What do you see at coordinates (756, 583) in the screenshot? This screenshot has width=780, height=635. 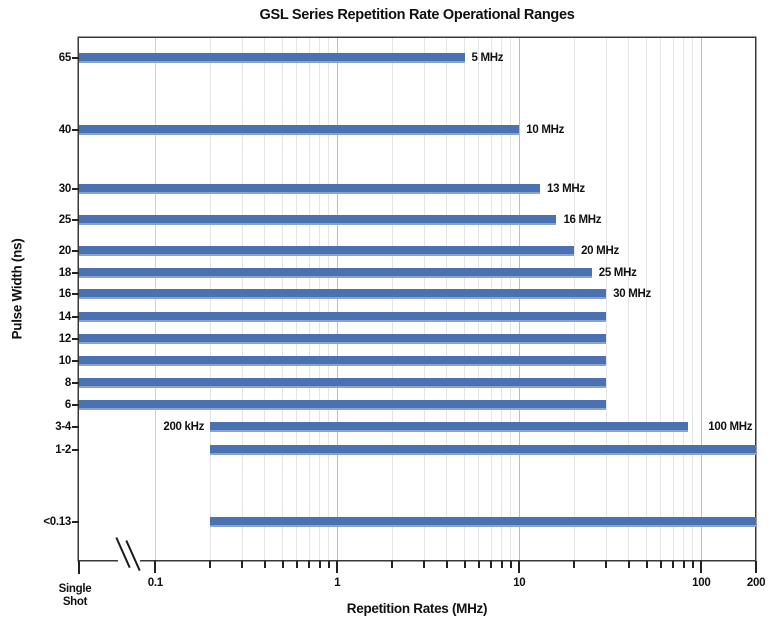 I see `x-tick-label: 200` at bounding box center [756, 583].